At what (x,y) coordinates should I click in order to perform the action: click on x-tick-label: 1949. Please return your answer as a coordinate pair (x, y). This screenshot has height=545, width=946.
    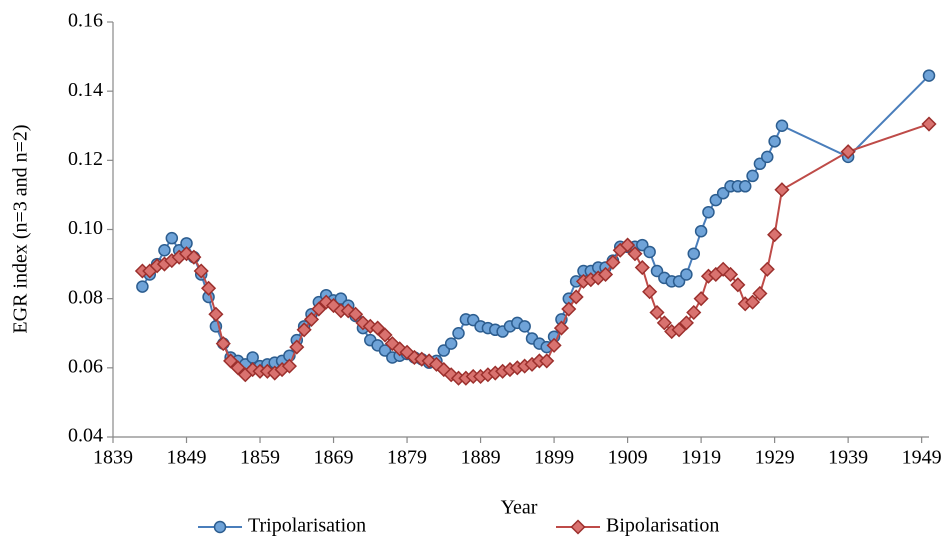
    Looking at the image, I should click on (922, 458).